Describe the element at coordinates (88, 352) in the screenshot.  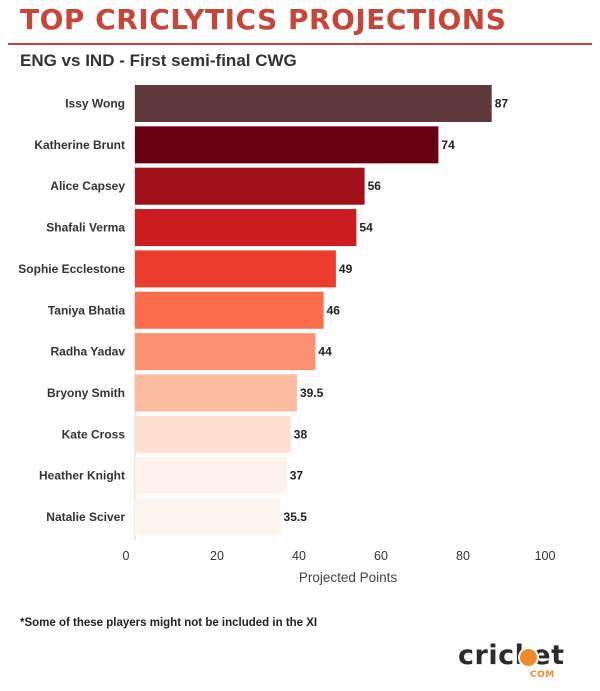
I see `category-label: Radha Yadav` at that location.